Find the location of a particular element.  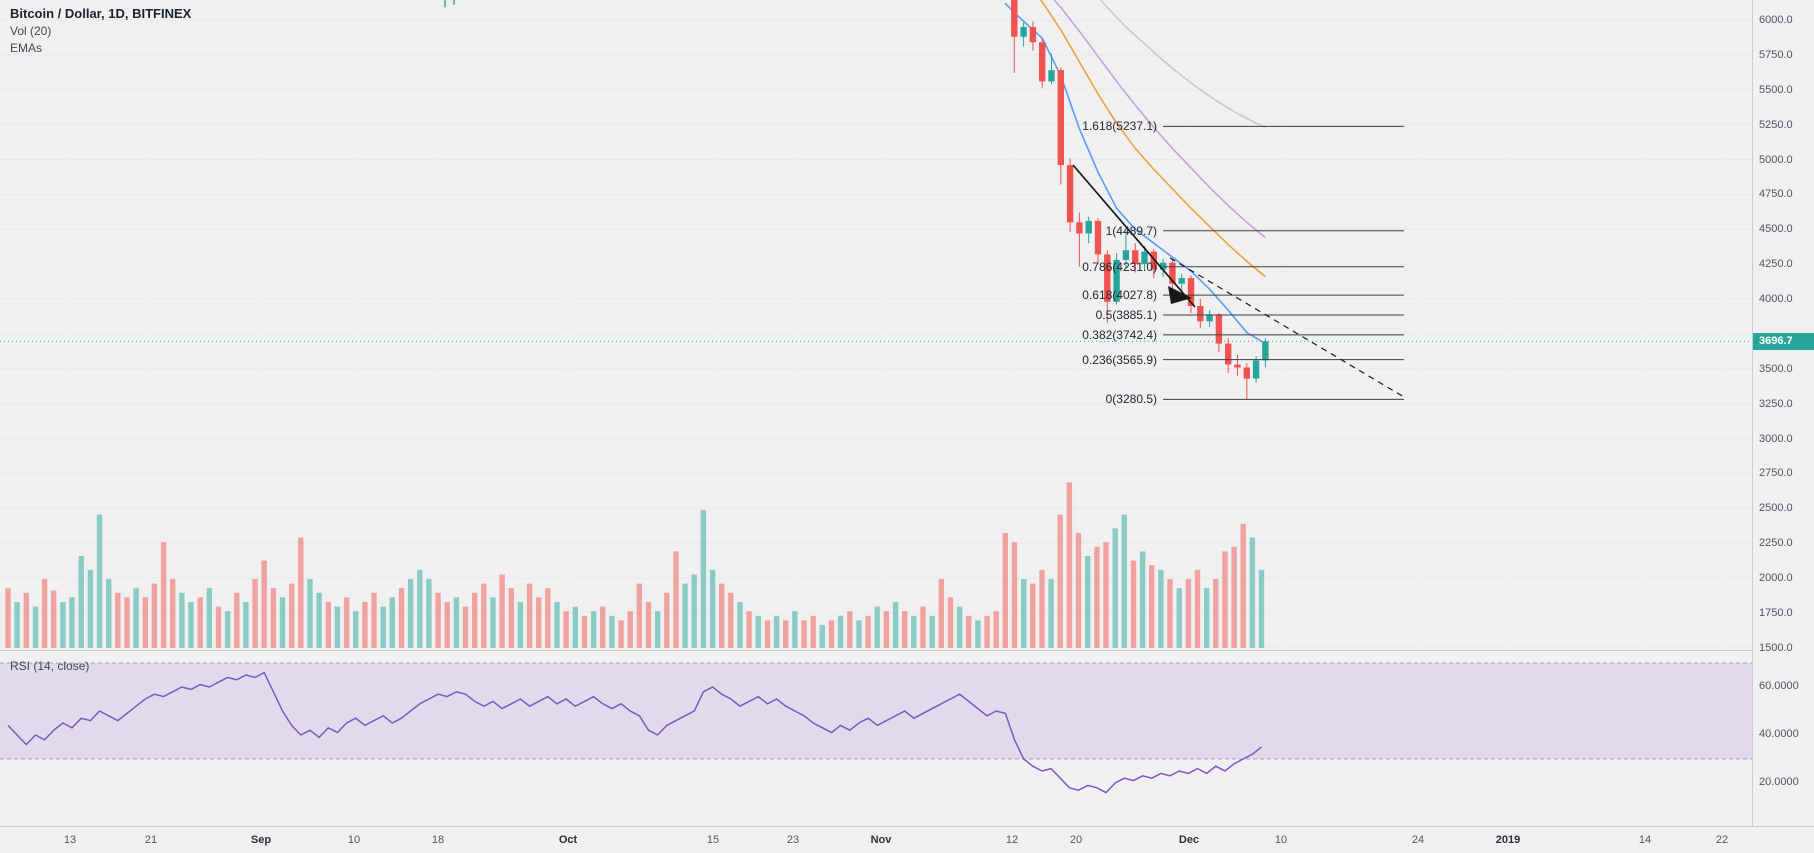

ema-slow-purple is located at coordinates (1159, 119).